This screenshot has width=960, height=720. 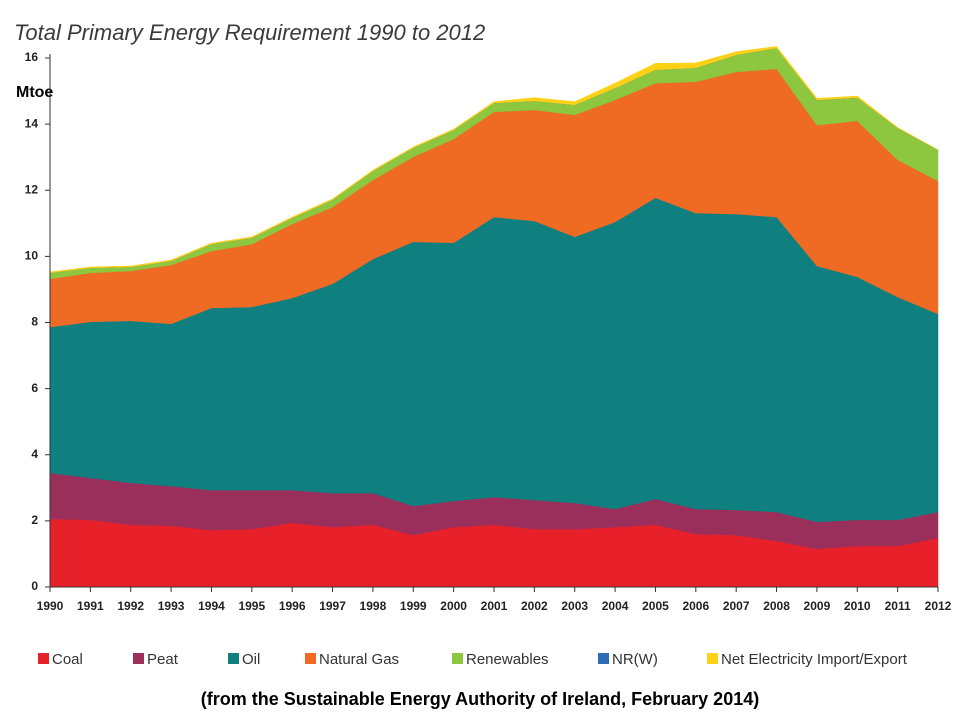 What do you see at coordinates (171, 606) in the screenshot?
I see `x-tick-label: 1993` at bounding box center [171, 606].